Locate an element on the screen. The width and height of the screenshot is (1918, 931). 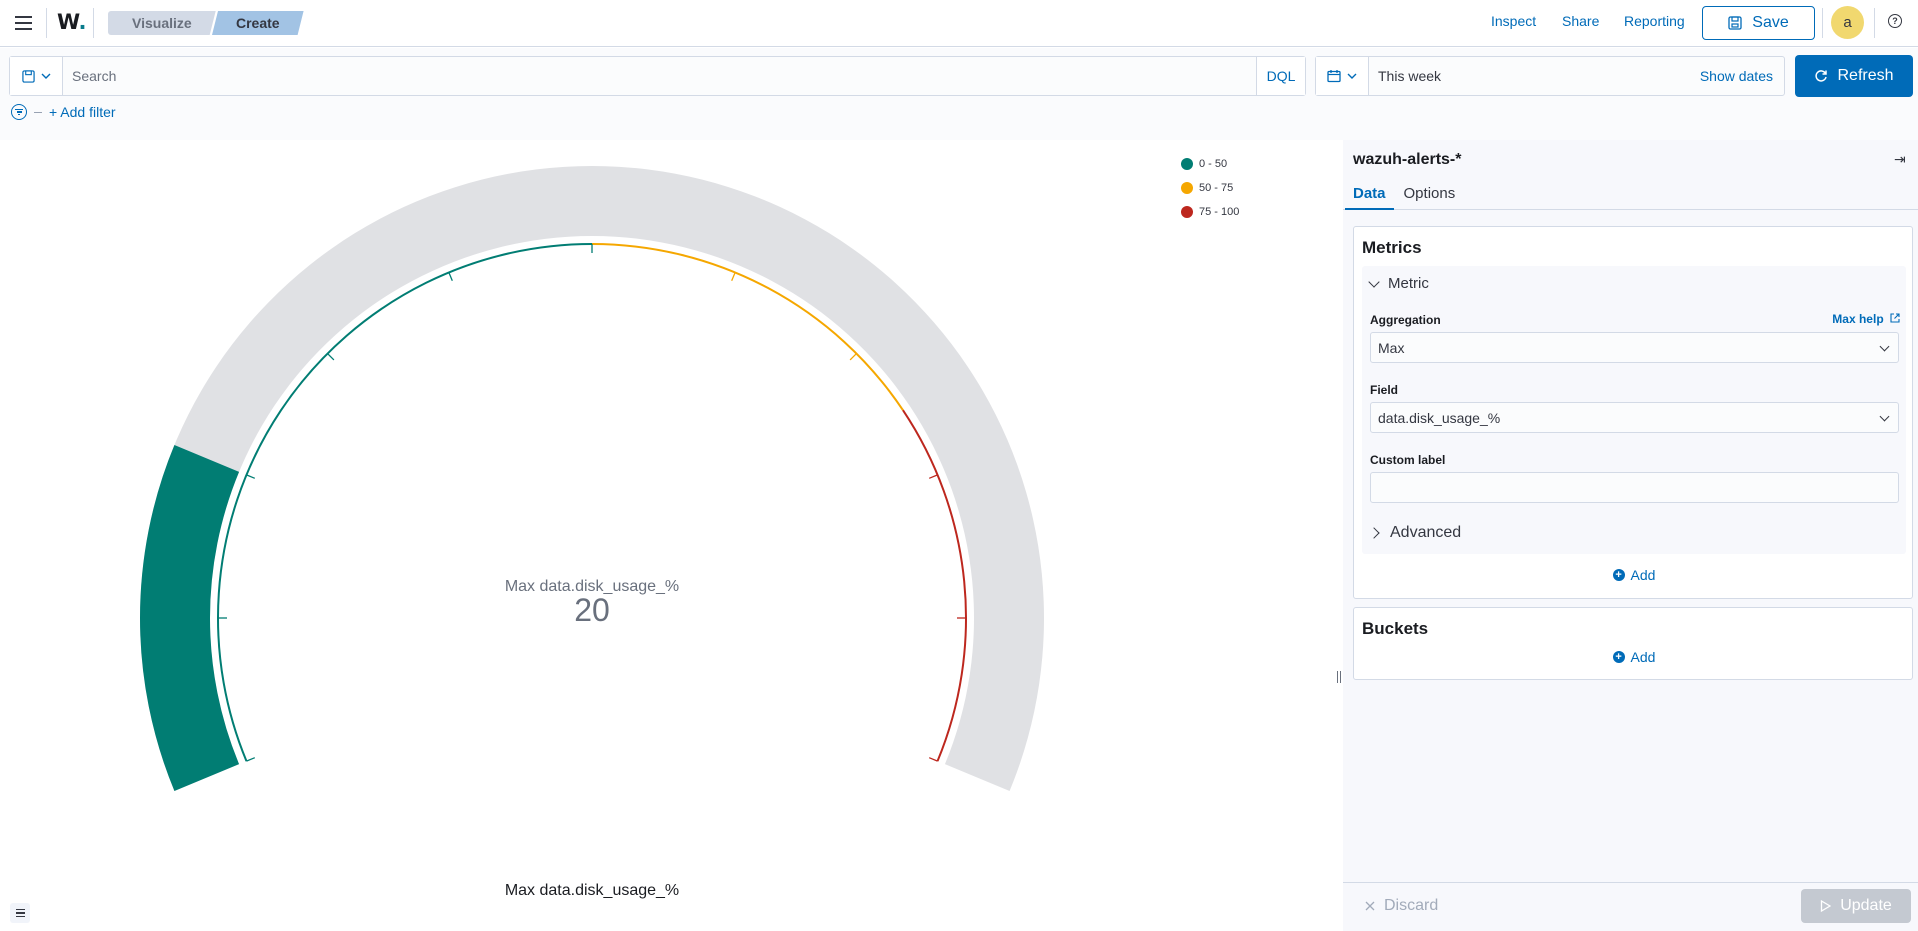
custom-label-label: Custom label is located at coordinates (1408, 460).